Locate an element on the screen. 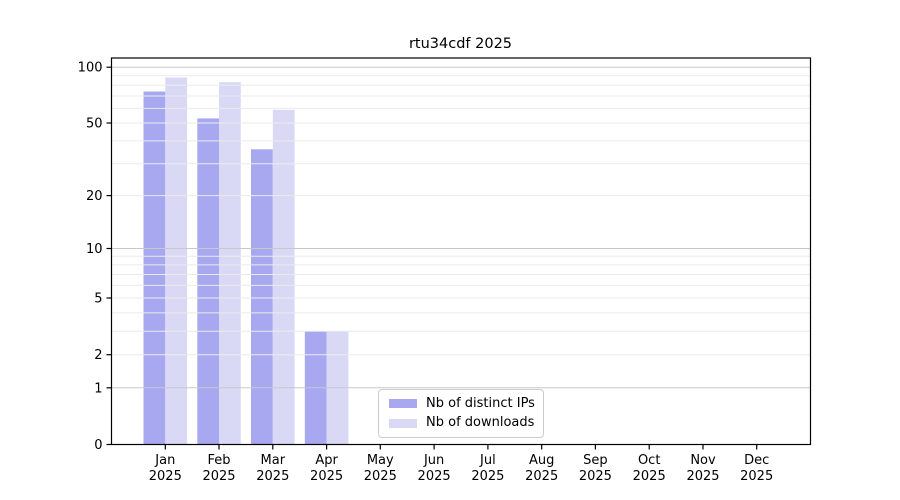 This screenshot has height=500, width=900. bar-nb-of-downloads-mar is located at coordinates (283, 277).